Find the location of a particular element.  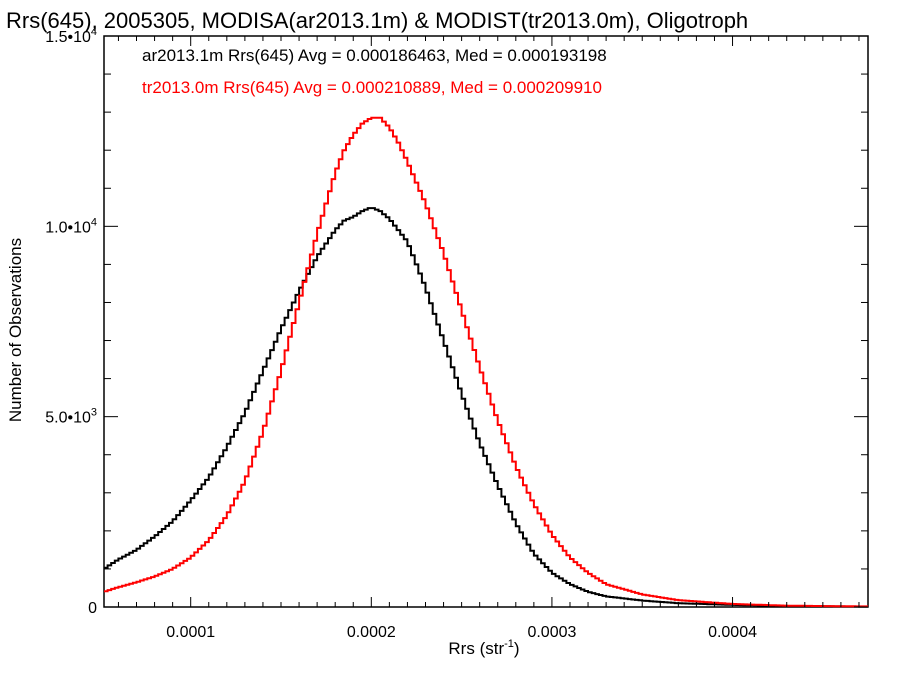

x-tick-label: 0.0002 is located at coordinates (371, 632).